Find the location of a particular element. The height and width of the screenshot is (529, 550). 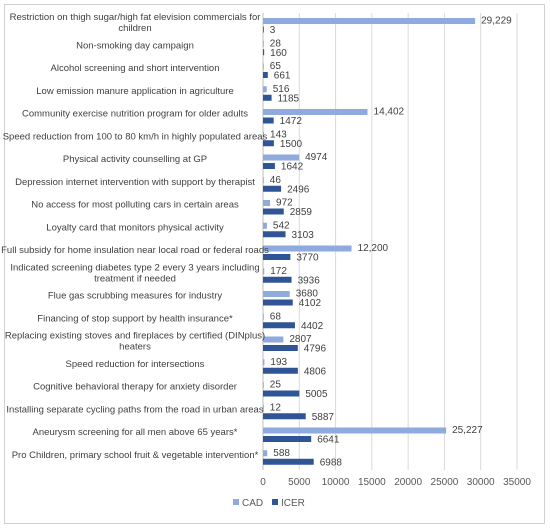

data-label-cad: 3680 is located at coordinates (307, 294).